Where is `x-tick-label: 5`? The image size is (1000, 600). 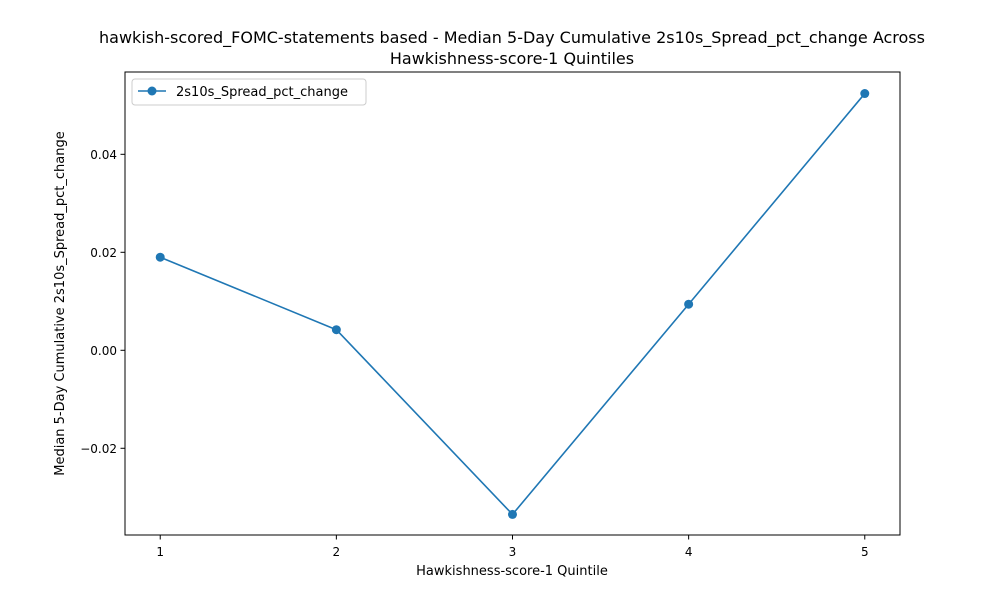
x-tick-label: 5 is located at coordinates (865, 552).